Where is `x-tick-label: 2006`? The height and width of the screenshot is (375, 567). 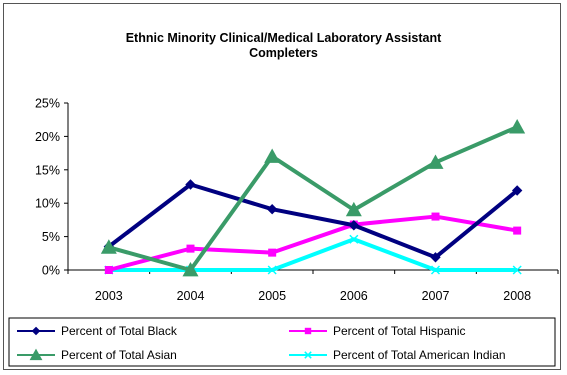 x-tick-label: 2006 is located at coordinates (354, 296).